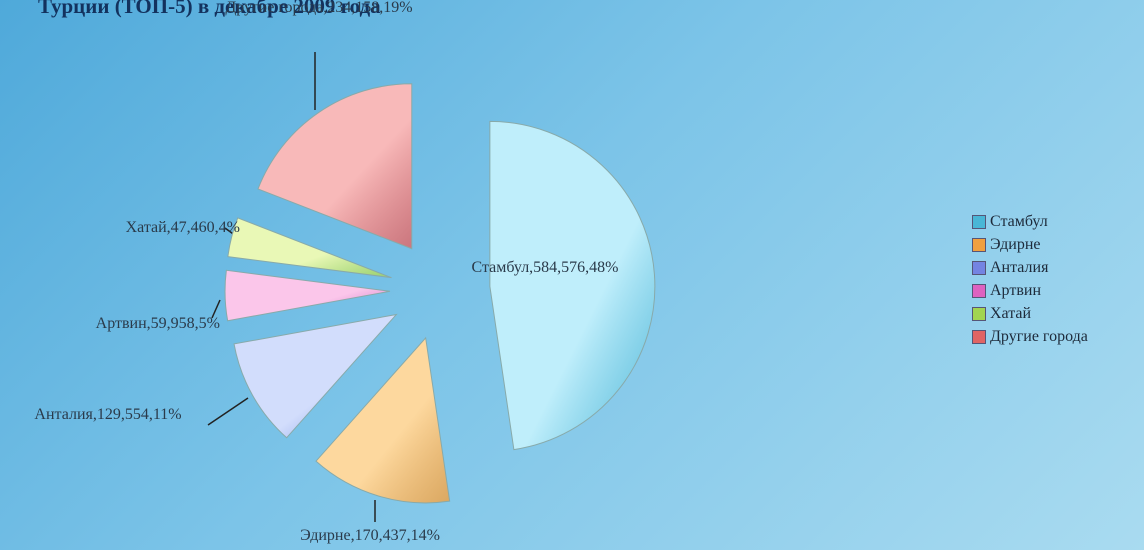 Image resolution: width=1144 pixels, height=550 pixels. I want to click on legend-entry: Анталия, so click(1030, 267).